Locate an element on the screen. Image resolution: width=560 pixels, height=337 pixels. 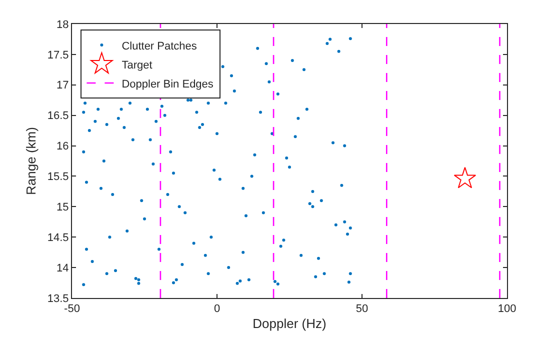
y-tick-label: 15.5 is located at coordinates (58, 177).